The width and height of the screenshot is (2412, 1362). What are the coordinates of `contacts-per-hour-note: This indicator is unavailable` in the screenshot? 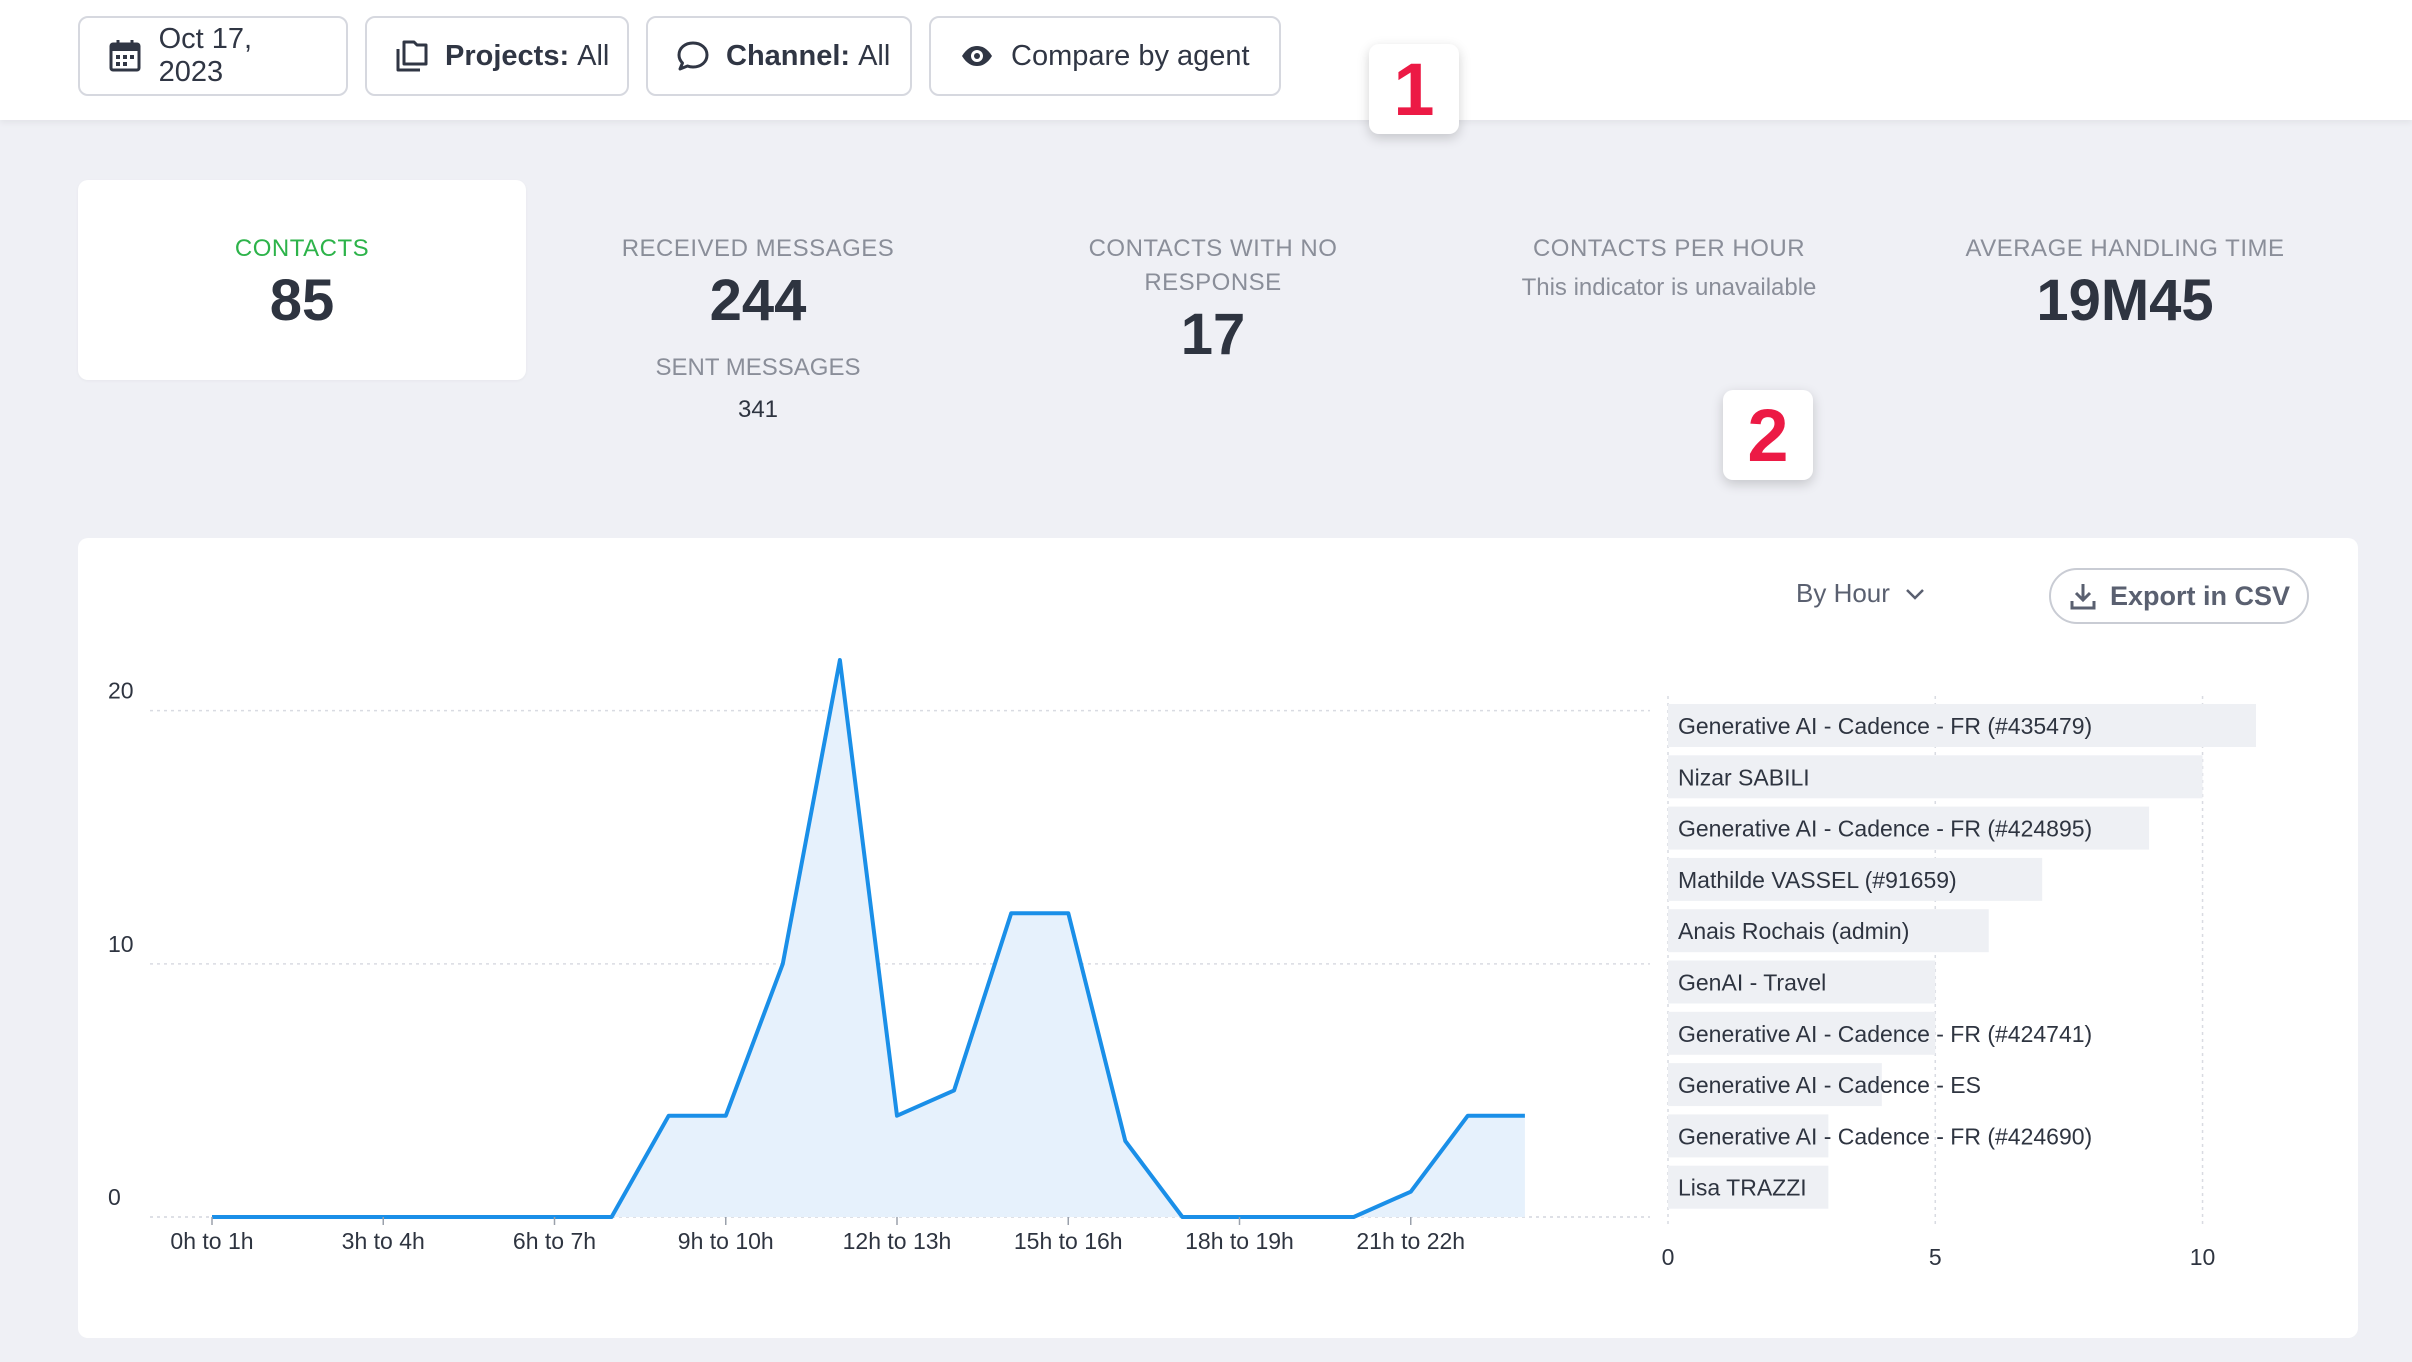 It's located at (1669, 287).